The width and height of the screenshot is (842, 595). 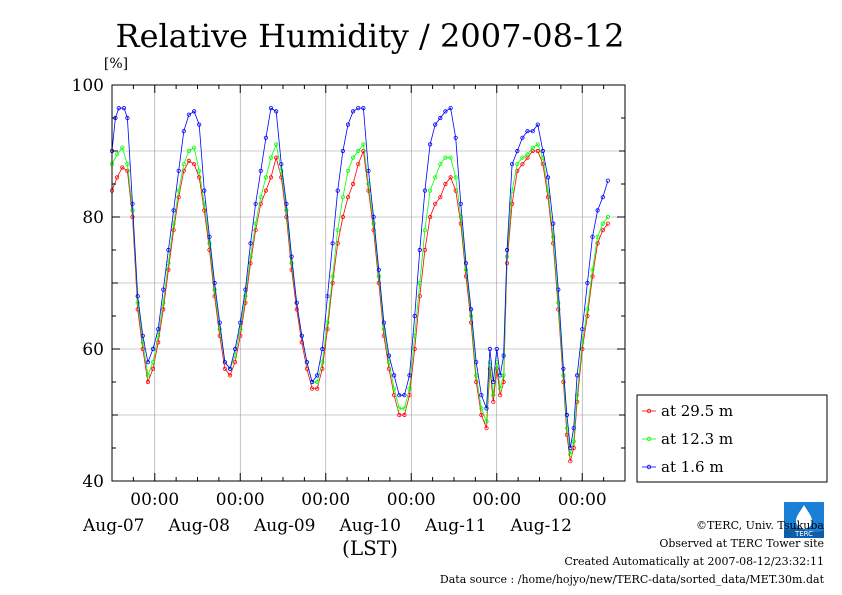 What do you see at coordinates (284, 526) in the screenshot?
I see `x-tick-date-label: Aug-09` at bounding box center [284, 526].